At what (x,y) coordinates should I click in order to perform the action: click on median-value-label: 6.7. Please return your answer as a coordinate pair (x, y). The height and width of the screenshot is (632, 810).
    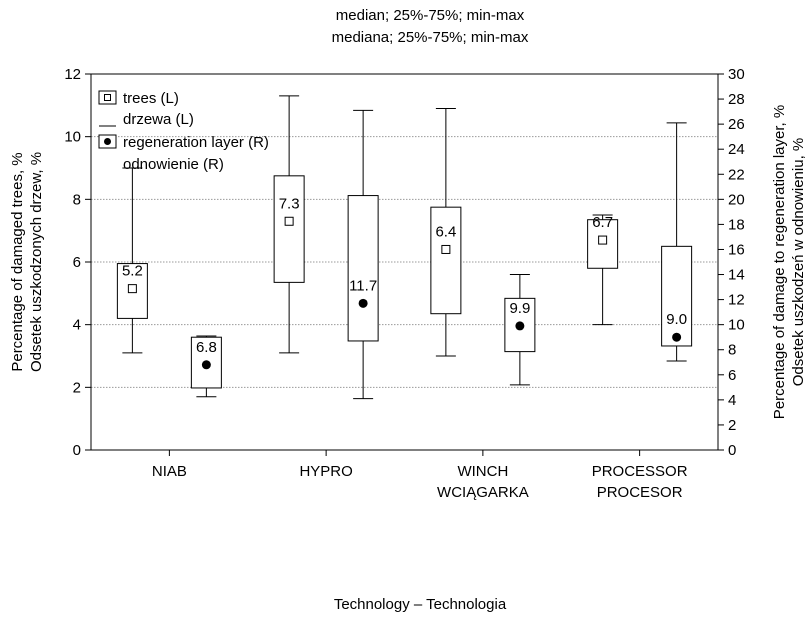
    Looking at the image, I should click on (602, 222).